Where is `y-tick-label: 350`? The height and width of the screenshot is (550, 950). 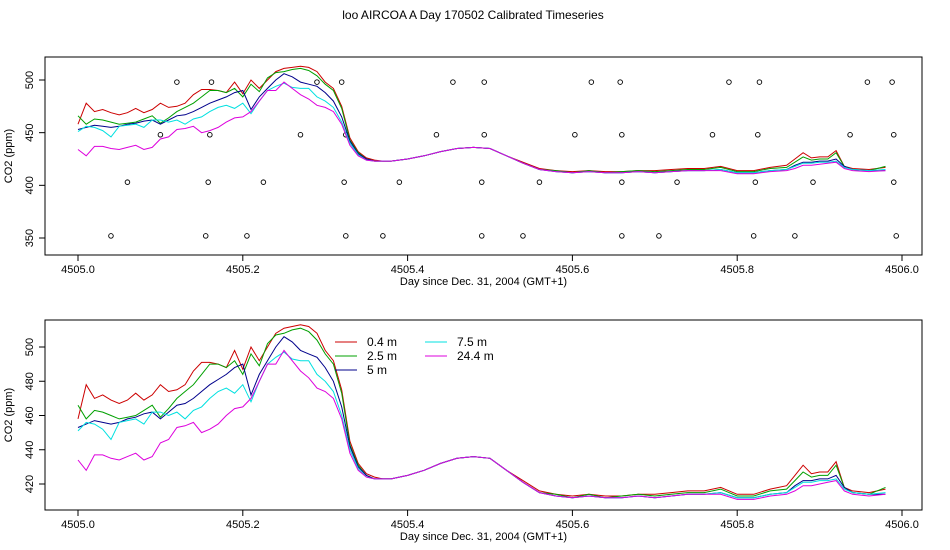 y-tick-label: 350 is located at coordinates (30, 238).